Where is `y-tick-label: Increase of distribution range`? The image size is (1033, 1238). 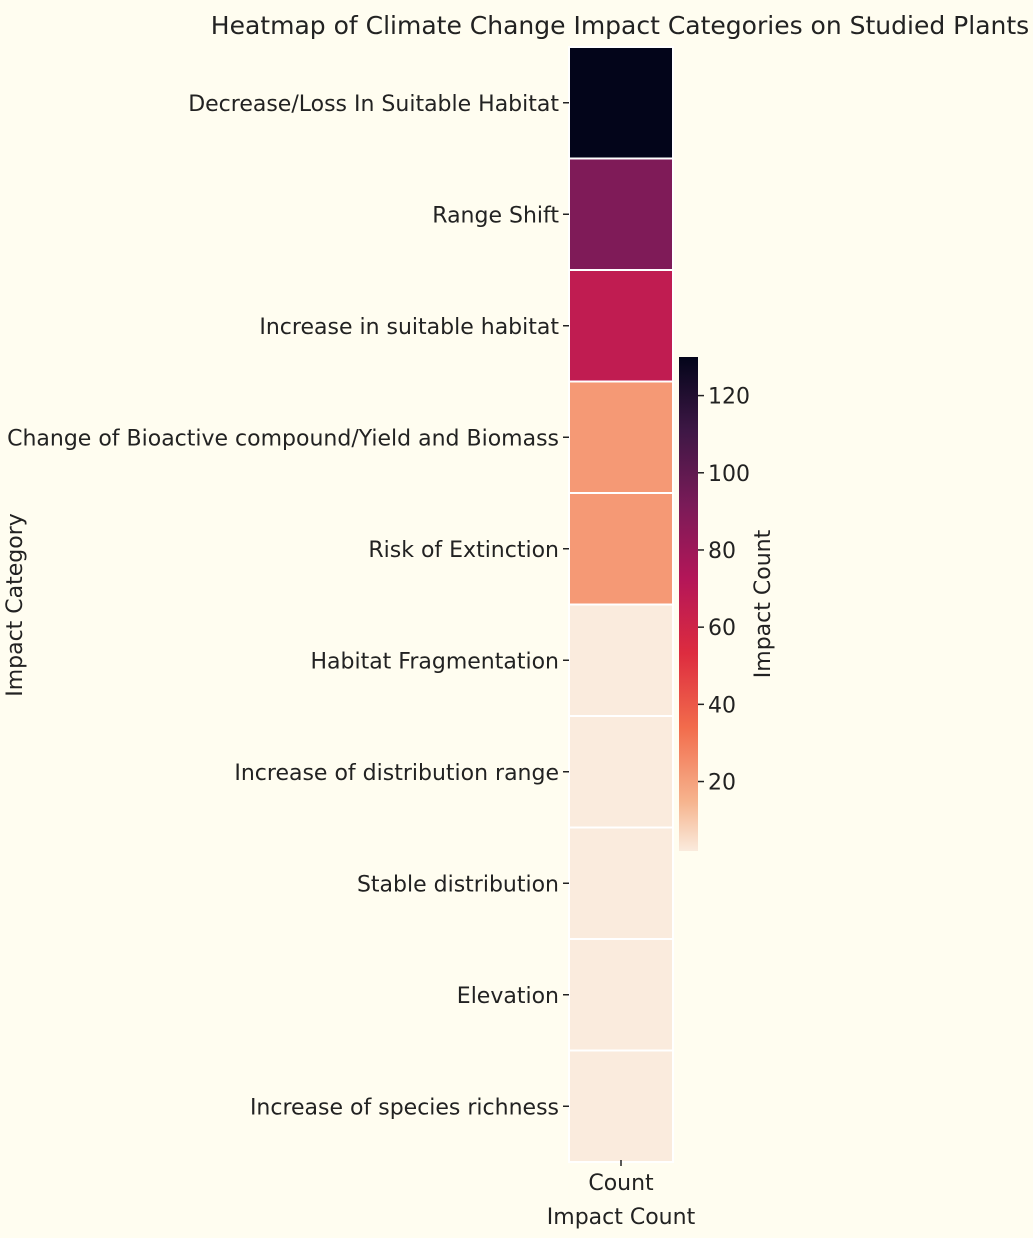
y-tick-label: Increase of distribution range is located at coordinates (396, 773).